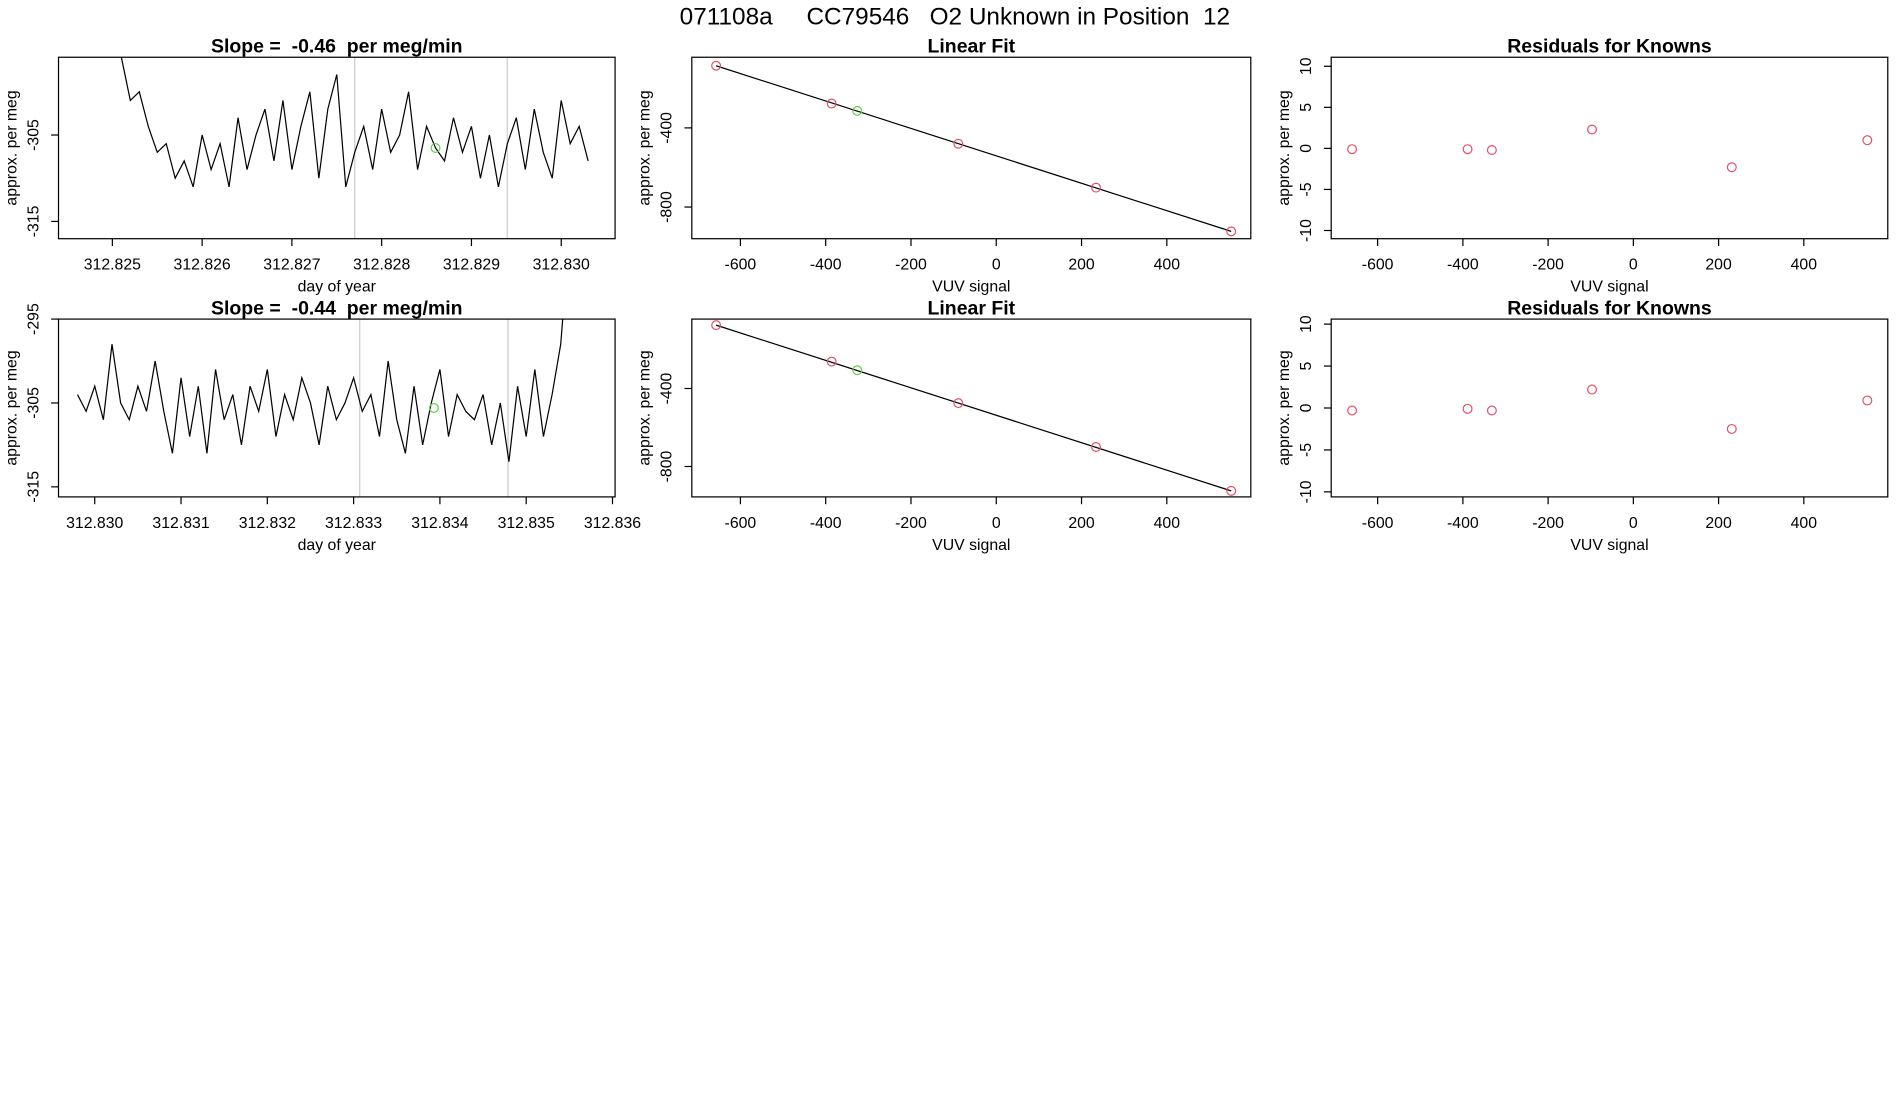 Image resolution: width=1900 pixels, height=1100 pixels. Describe the element at coordinates (353, 523) in the screenshot. I see `x-tick-label: 312.833` at that location.